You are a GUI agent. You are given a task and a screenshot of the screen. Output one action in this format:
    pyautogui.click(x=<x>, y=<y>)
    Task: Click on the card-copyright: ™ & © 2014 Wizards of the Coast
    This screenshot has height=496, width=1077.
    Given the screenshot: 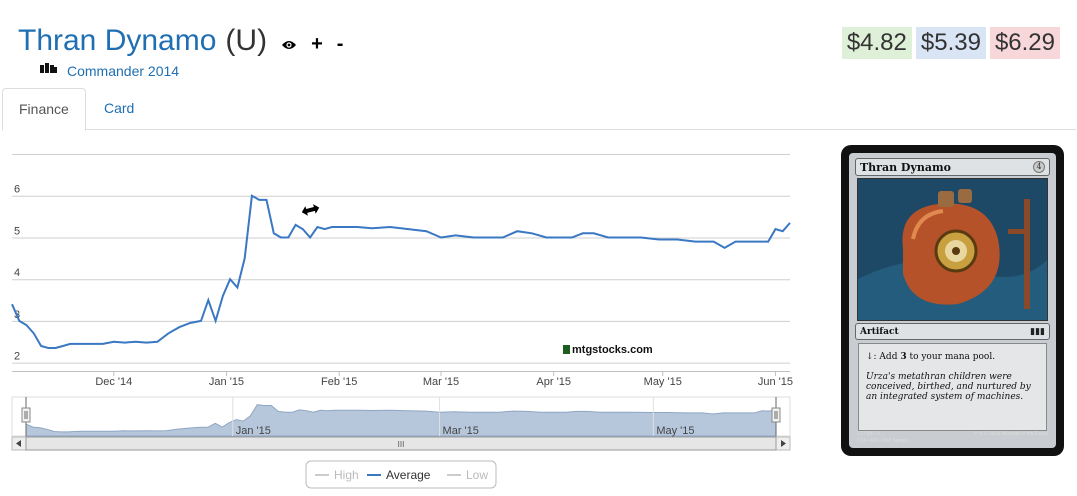 What is the action you would take?
    pyautogui.click(x=1010, y=434)
    